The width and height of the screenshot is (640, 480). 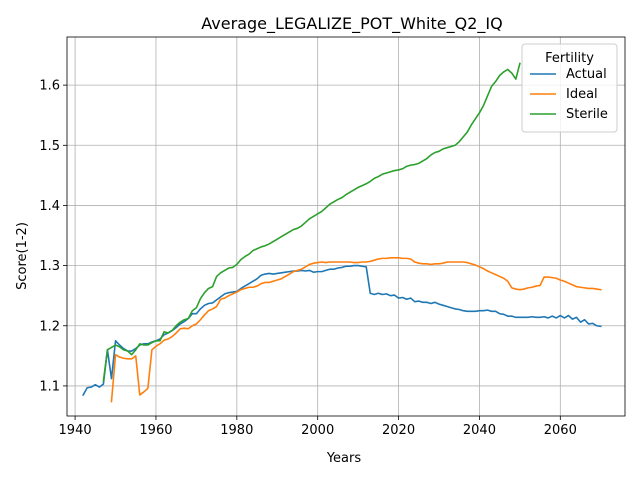 I want to click on chart-legend: Fertility Actual Ideal Sterile, so click(x=569, y=88).